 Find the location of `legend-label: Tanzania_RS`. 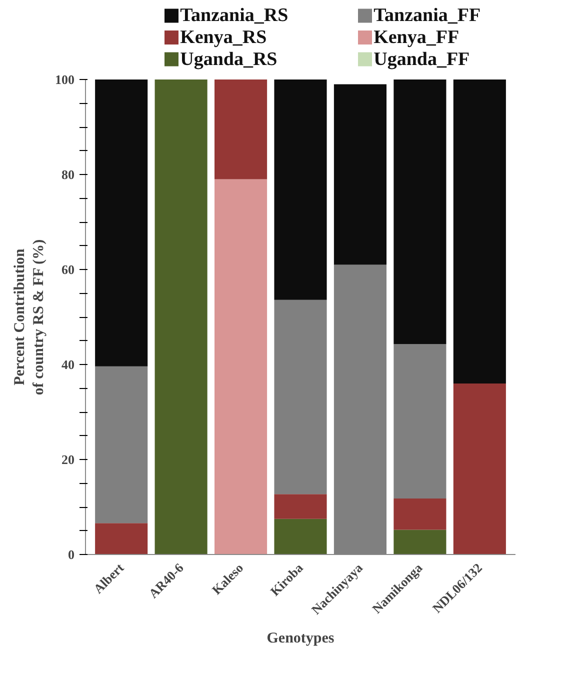

legend-label: Tanzania_RS is located at coordinates (234, 15).